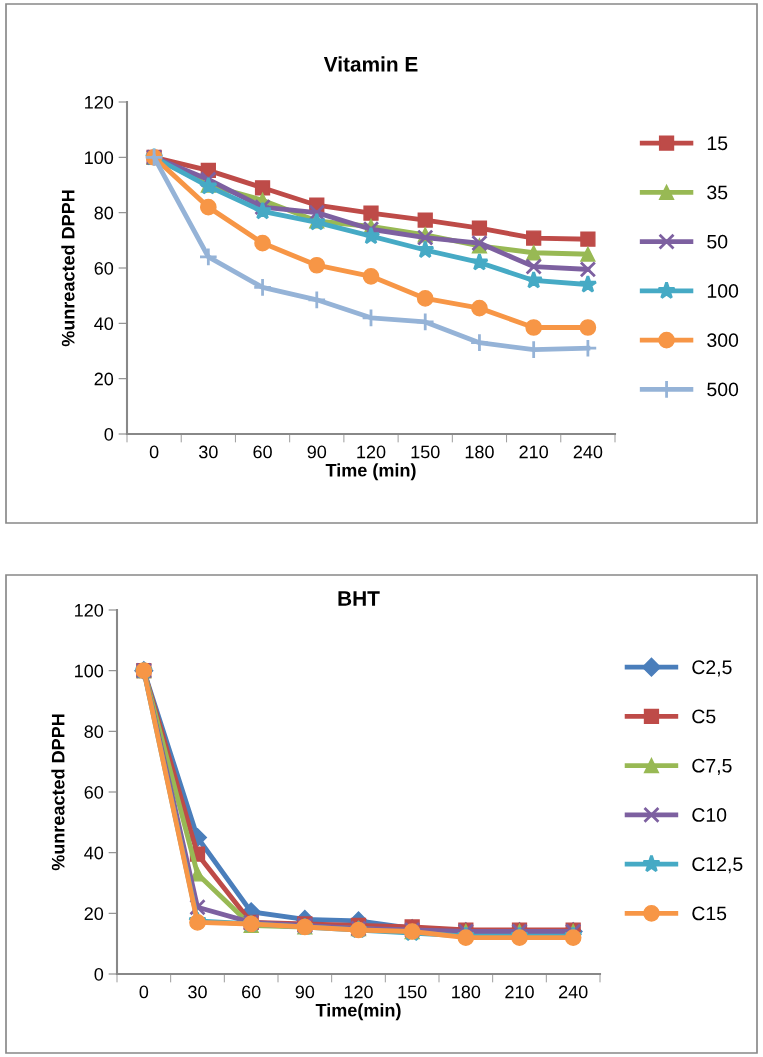 The width and height of the screenshot is (763, 1057). What do you see at coordinates (359, 598) in the screenshot?
I see `chart-title: BHT` at bounding box center [359, 598].